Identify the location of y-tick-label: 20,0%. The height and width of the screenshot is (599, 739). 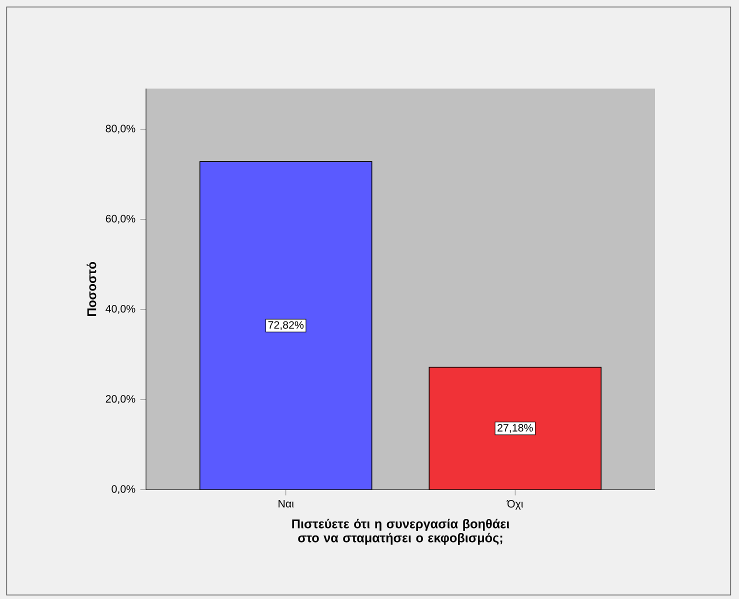
(121, 399).